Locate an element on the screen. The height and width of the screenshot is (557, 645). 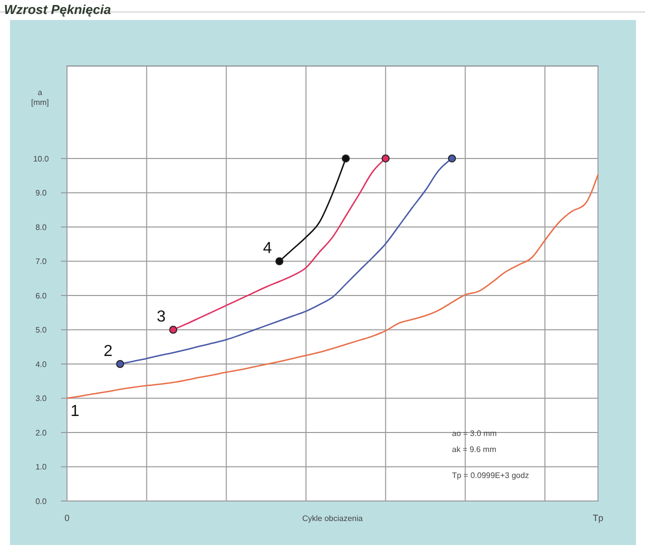
y-axis-title: a [mm] is located at coordinates (40, 97).